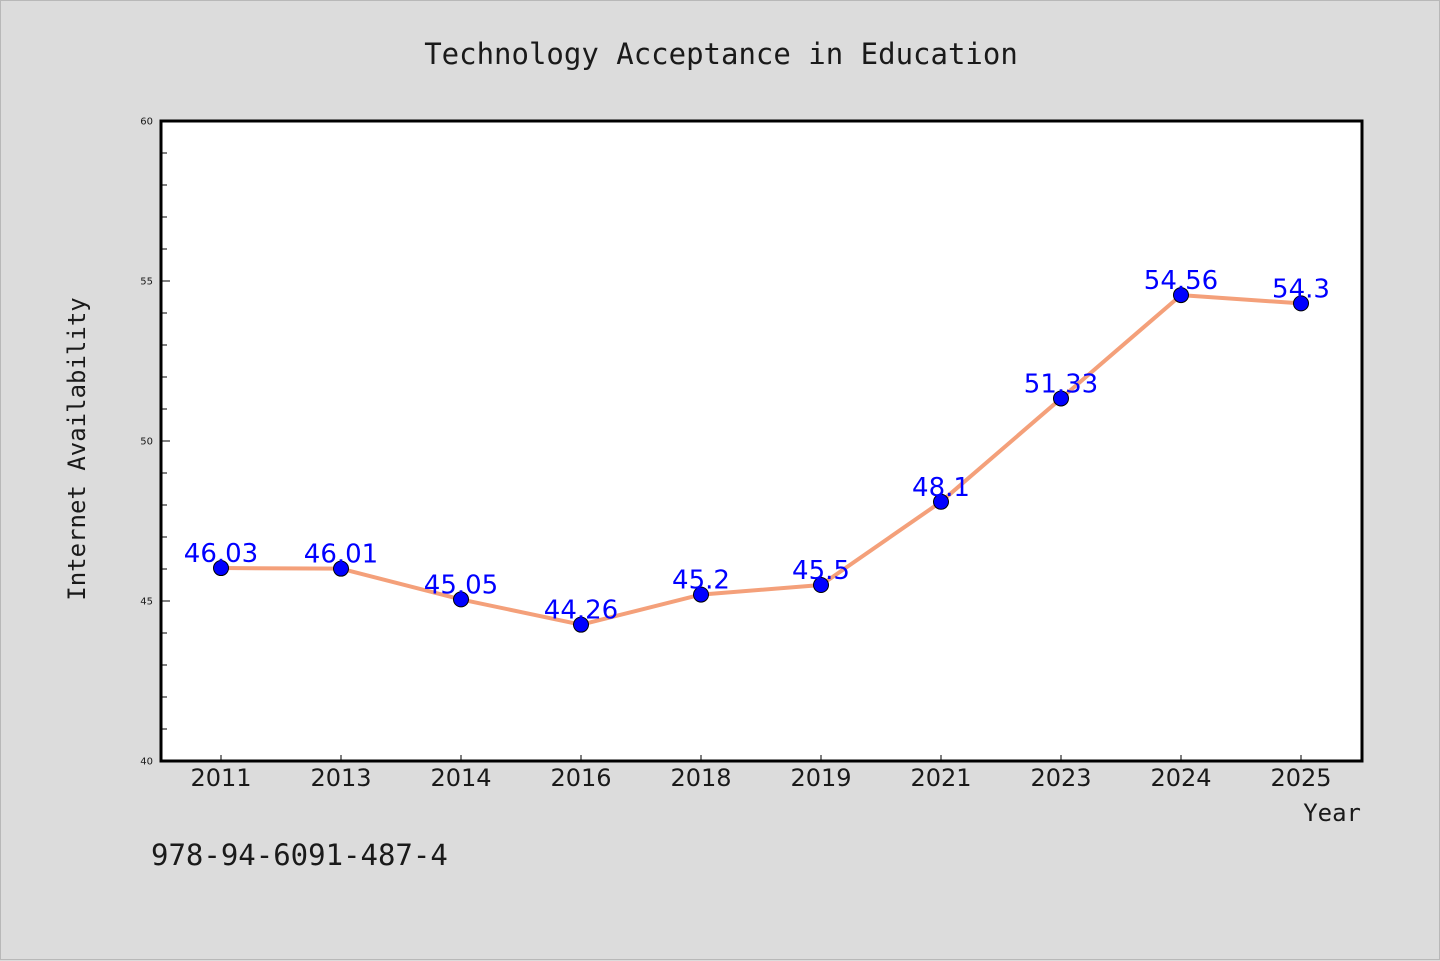 The image size is (1440, 961). I want to click on data-label: 51.33, so click(1061, 384).